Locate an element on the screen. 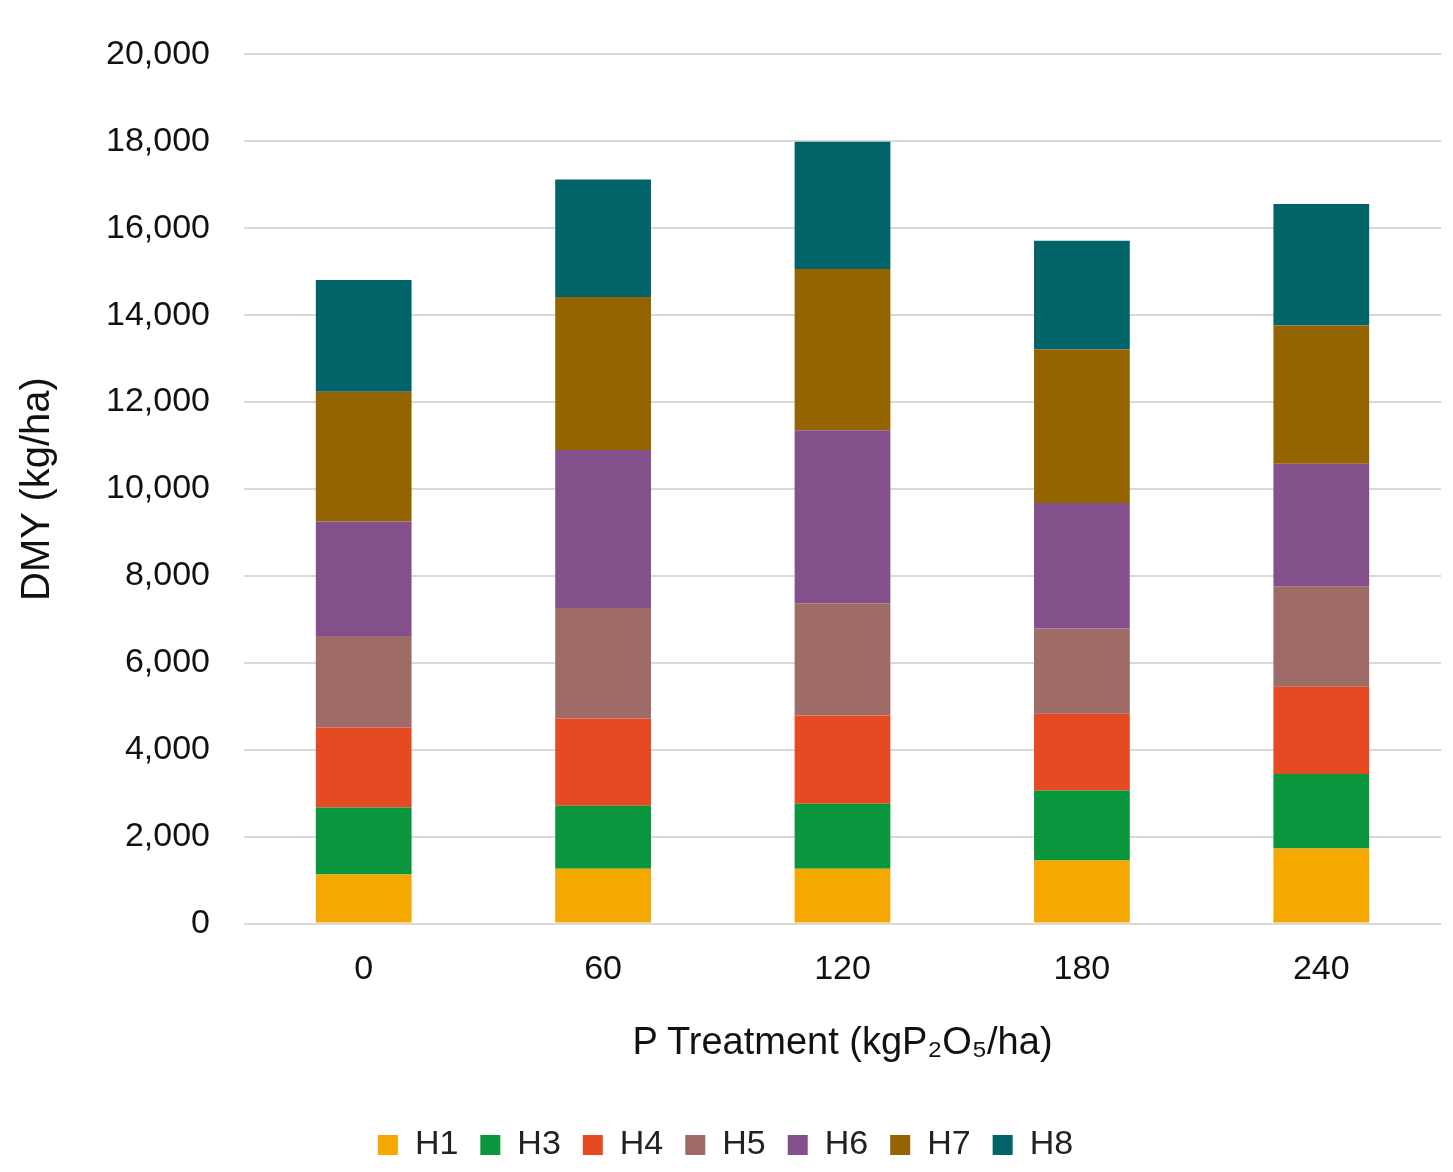 The height and width of the screenshot is (1172, 1453). y-tick-label: 4,000 is located at coordinates (167, 747).